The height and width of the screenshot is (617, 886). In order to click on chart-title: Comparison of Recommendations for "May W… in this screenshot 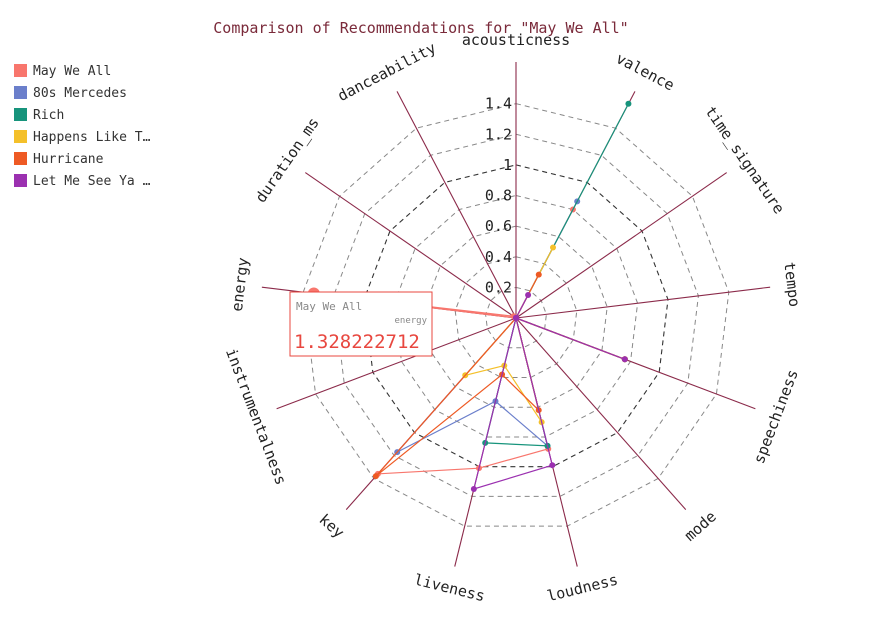, I will do `click(420, 28)`.